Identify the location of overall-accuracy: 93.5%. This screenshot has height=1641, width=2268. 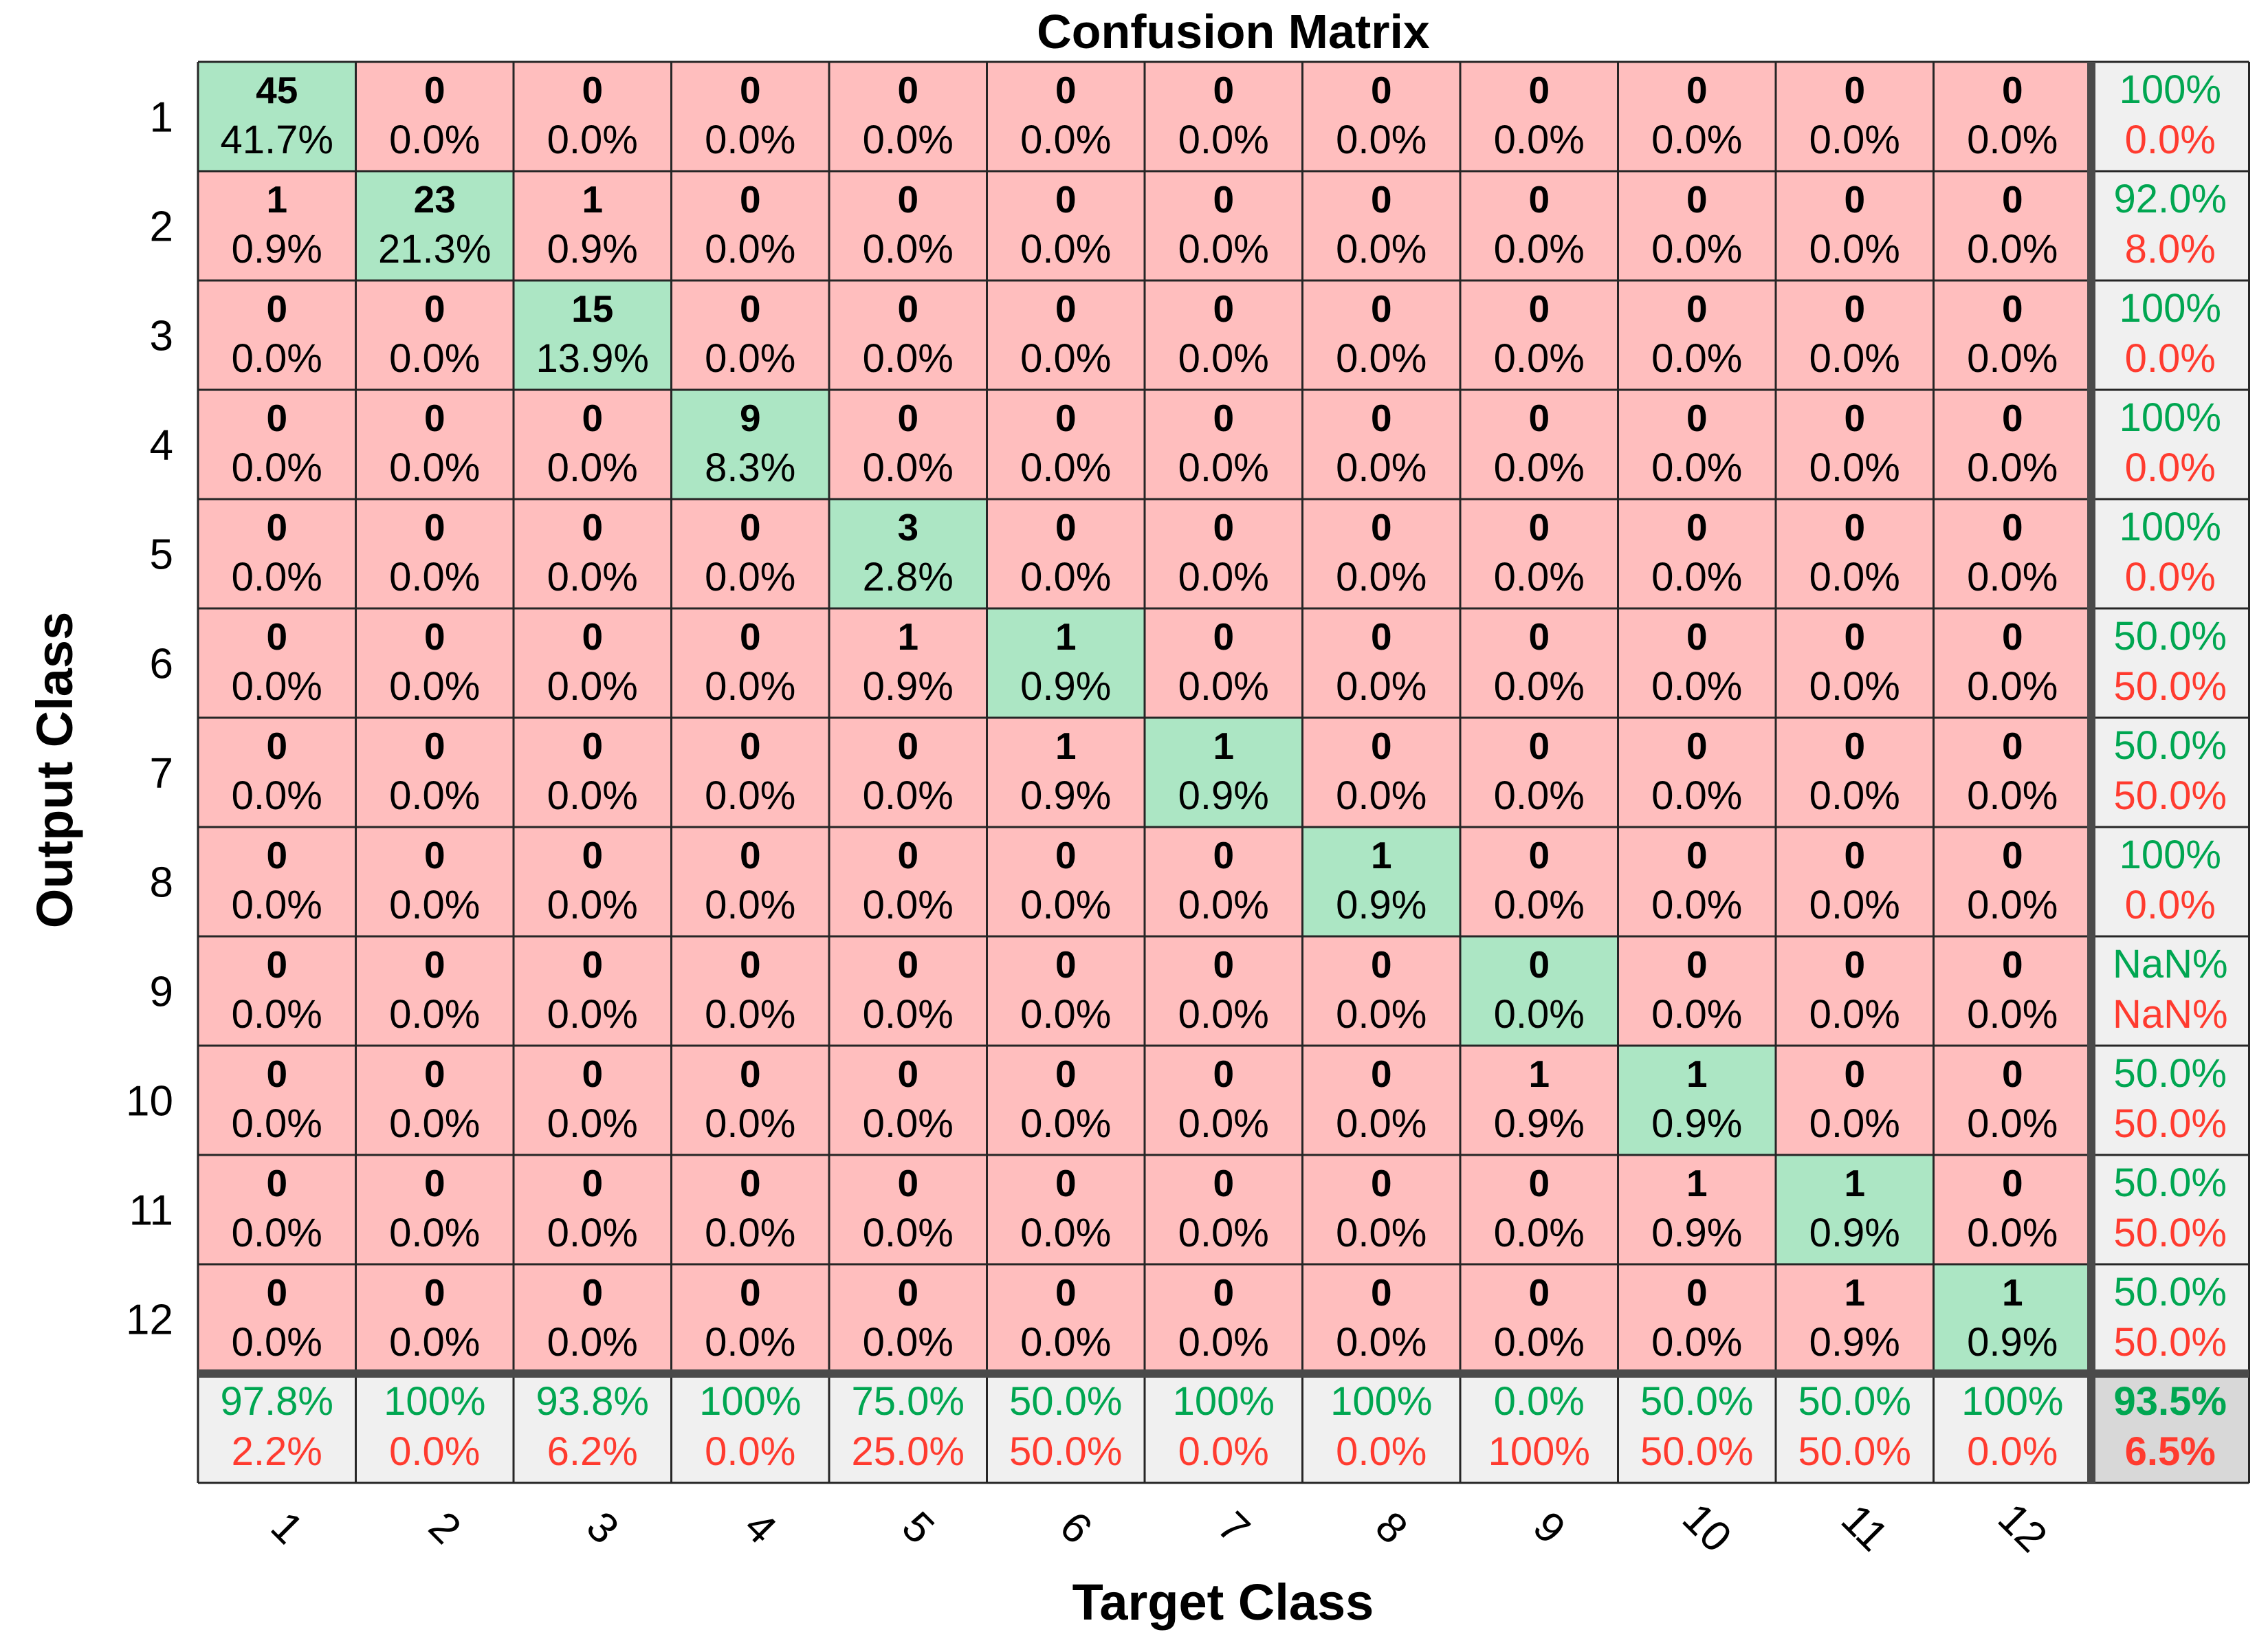
(2171, 1401).